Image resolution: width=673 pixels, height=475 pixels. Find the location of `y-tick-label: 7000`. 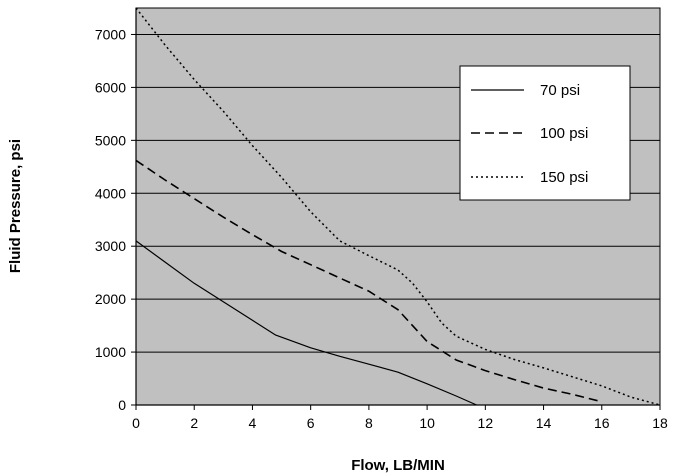

y-tick-label: 7000 is located at coordinates (110, 34).